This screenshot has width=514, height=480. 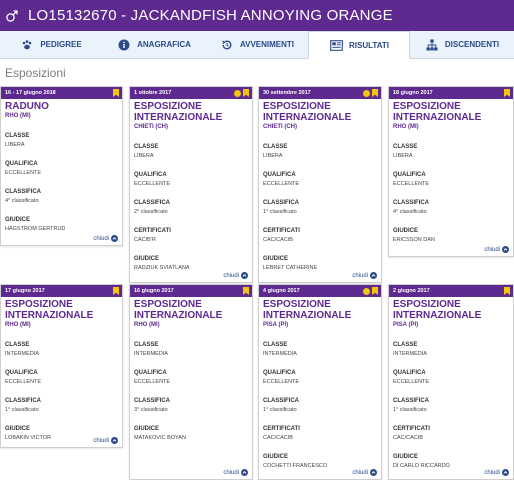 What do you see at coordinates (279, 373) in the screenshot?
I see `field-label: QUALIFICA` at bounding box center [279, 373].